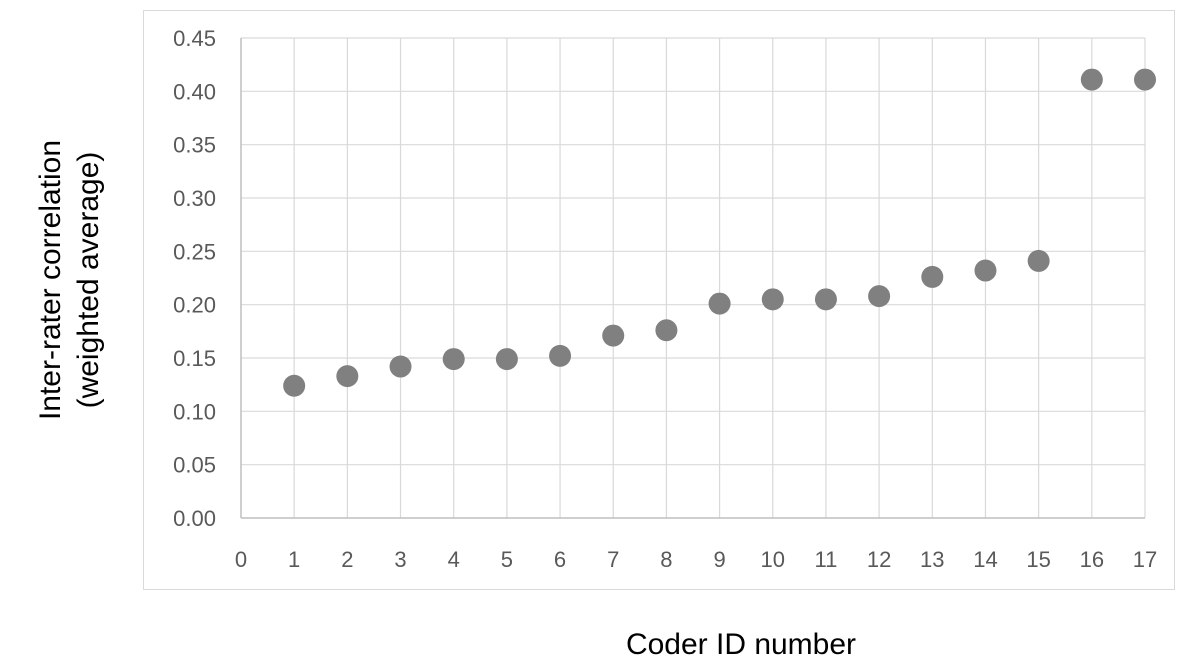 Image resolution: width=1177 pixels, height=666 pixels. What do you see at coordinates (1145, 559) in the screenshot?
I see `x-tick-label: 17` at bounding box center [1145, 559].